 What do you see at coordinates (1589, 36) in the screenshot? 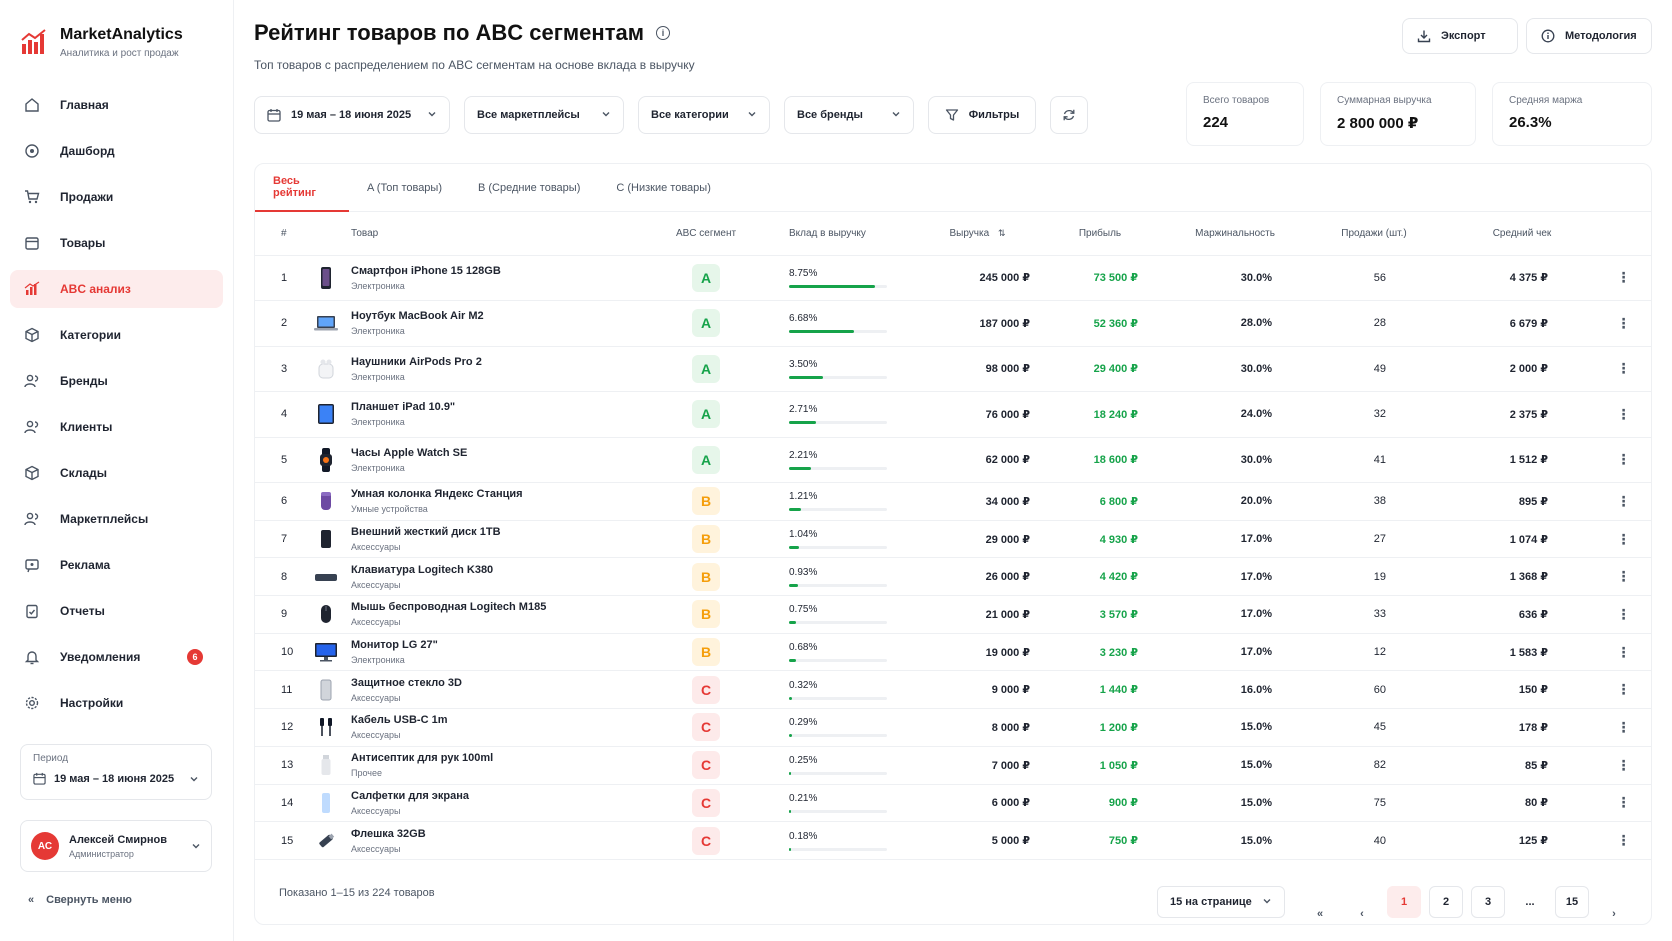
I see `methodology-button: Методология` at bounding box center [1589, 36].